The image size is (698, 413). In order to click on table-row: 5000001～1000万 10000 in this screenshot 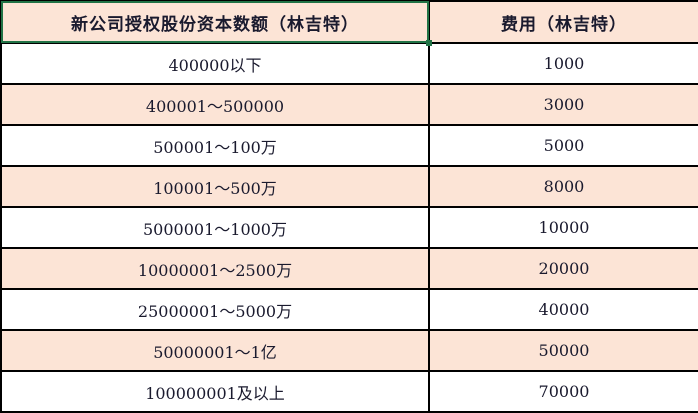, I will do `click(349, 227)`.